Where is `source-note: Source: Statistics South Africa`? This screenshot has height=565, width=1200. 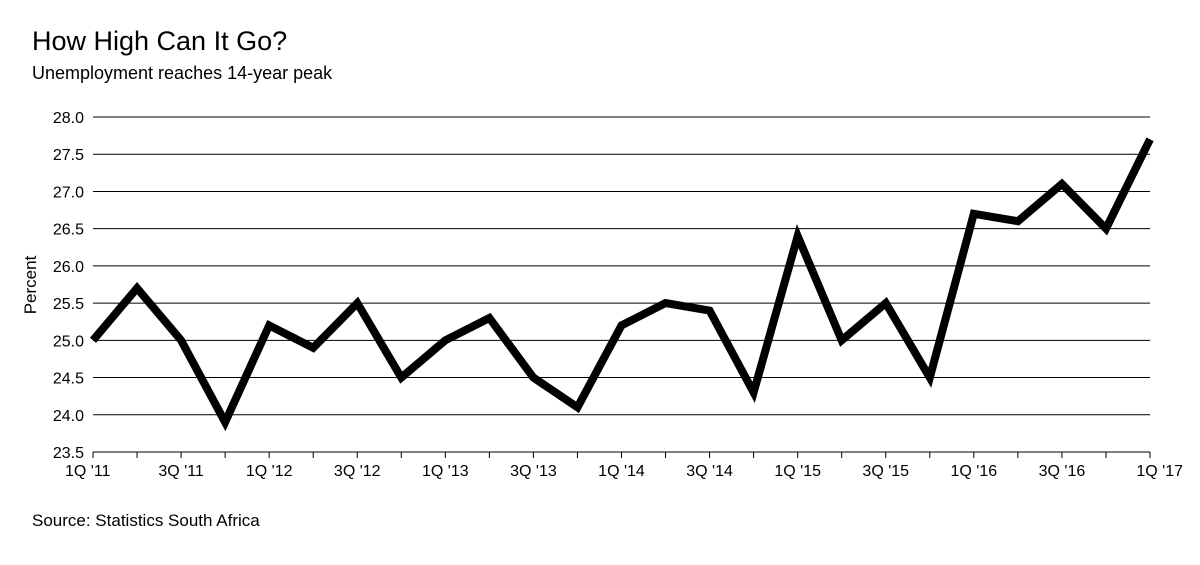 source-note: Source: Statistics South Africa is located at coordinates (146, 520).